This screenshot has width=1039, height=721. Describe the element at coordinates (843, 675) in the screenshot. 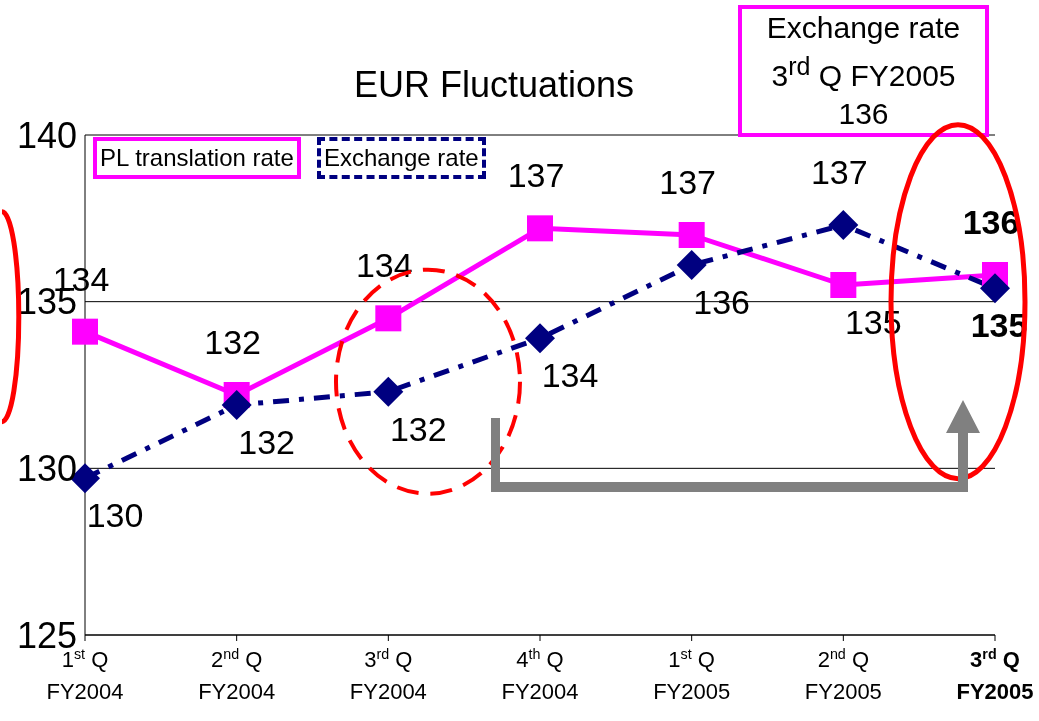

I see `x-tick-label: 2$^{nd}$ Q FY2005` at that location.